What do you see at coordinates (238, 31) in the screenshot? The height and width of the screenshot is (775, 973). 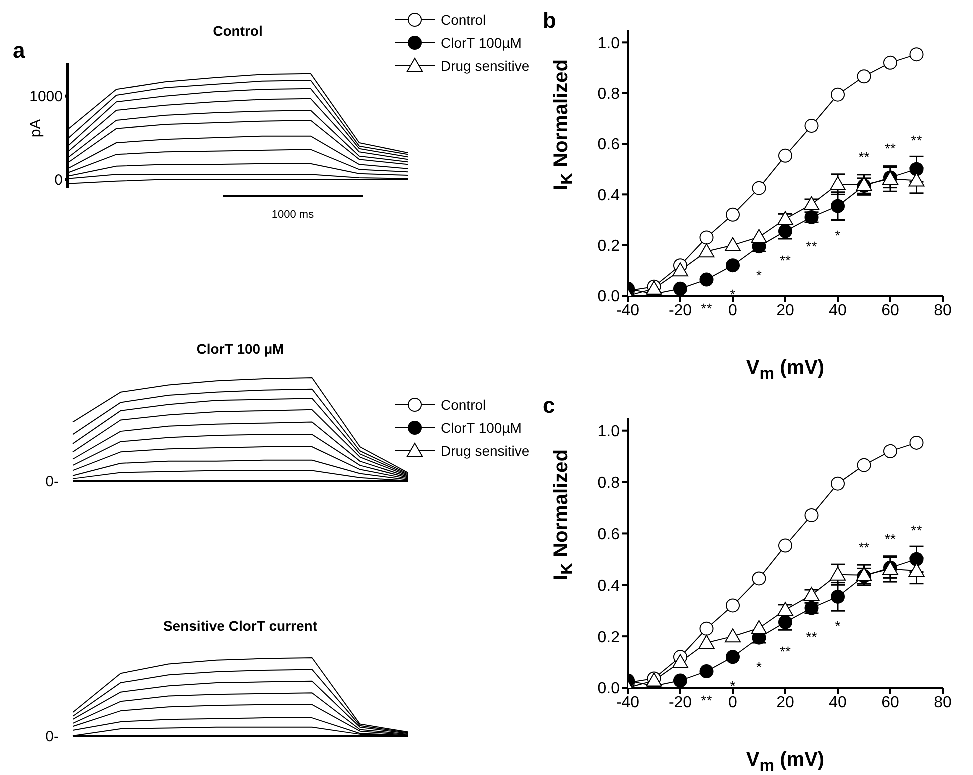 I see `chart-title: Control` at bounding box center [238, 31].